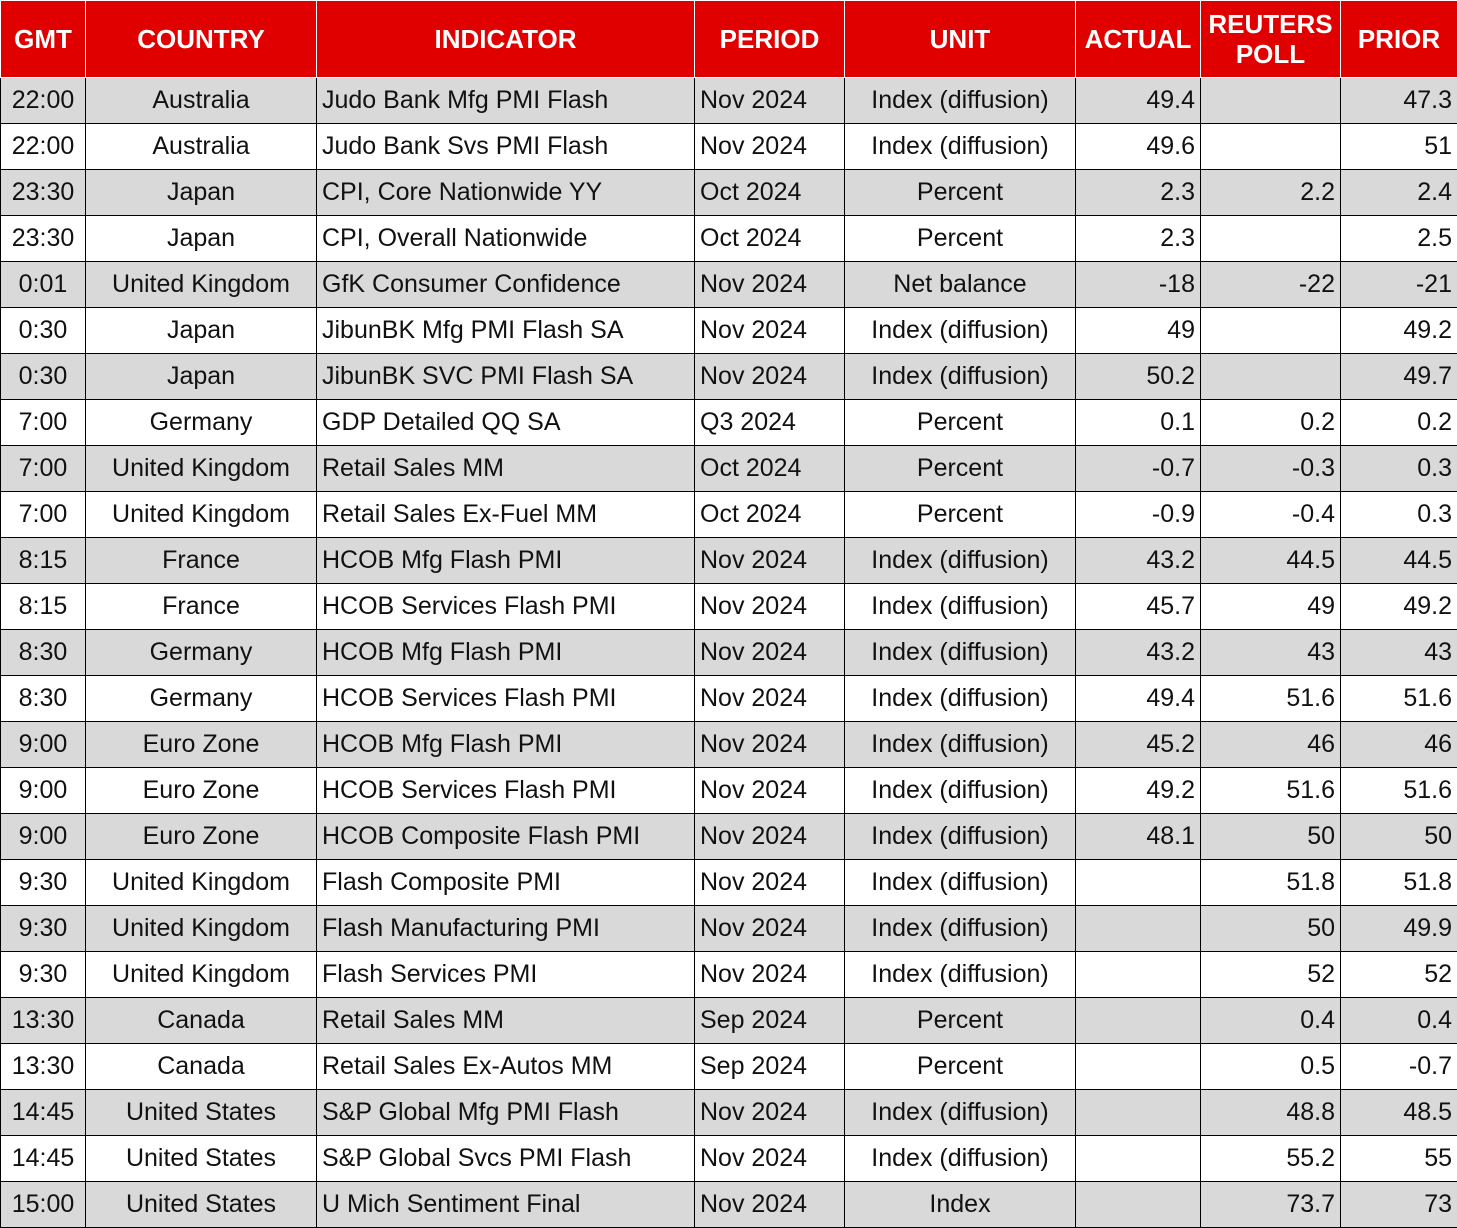 This screenshot has width=1457, height=1228. I want to click on indicator-cell: U Mich Sentiment Final, so click(506, 1205).